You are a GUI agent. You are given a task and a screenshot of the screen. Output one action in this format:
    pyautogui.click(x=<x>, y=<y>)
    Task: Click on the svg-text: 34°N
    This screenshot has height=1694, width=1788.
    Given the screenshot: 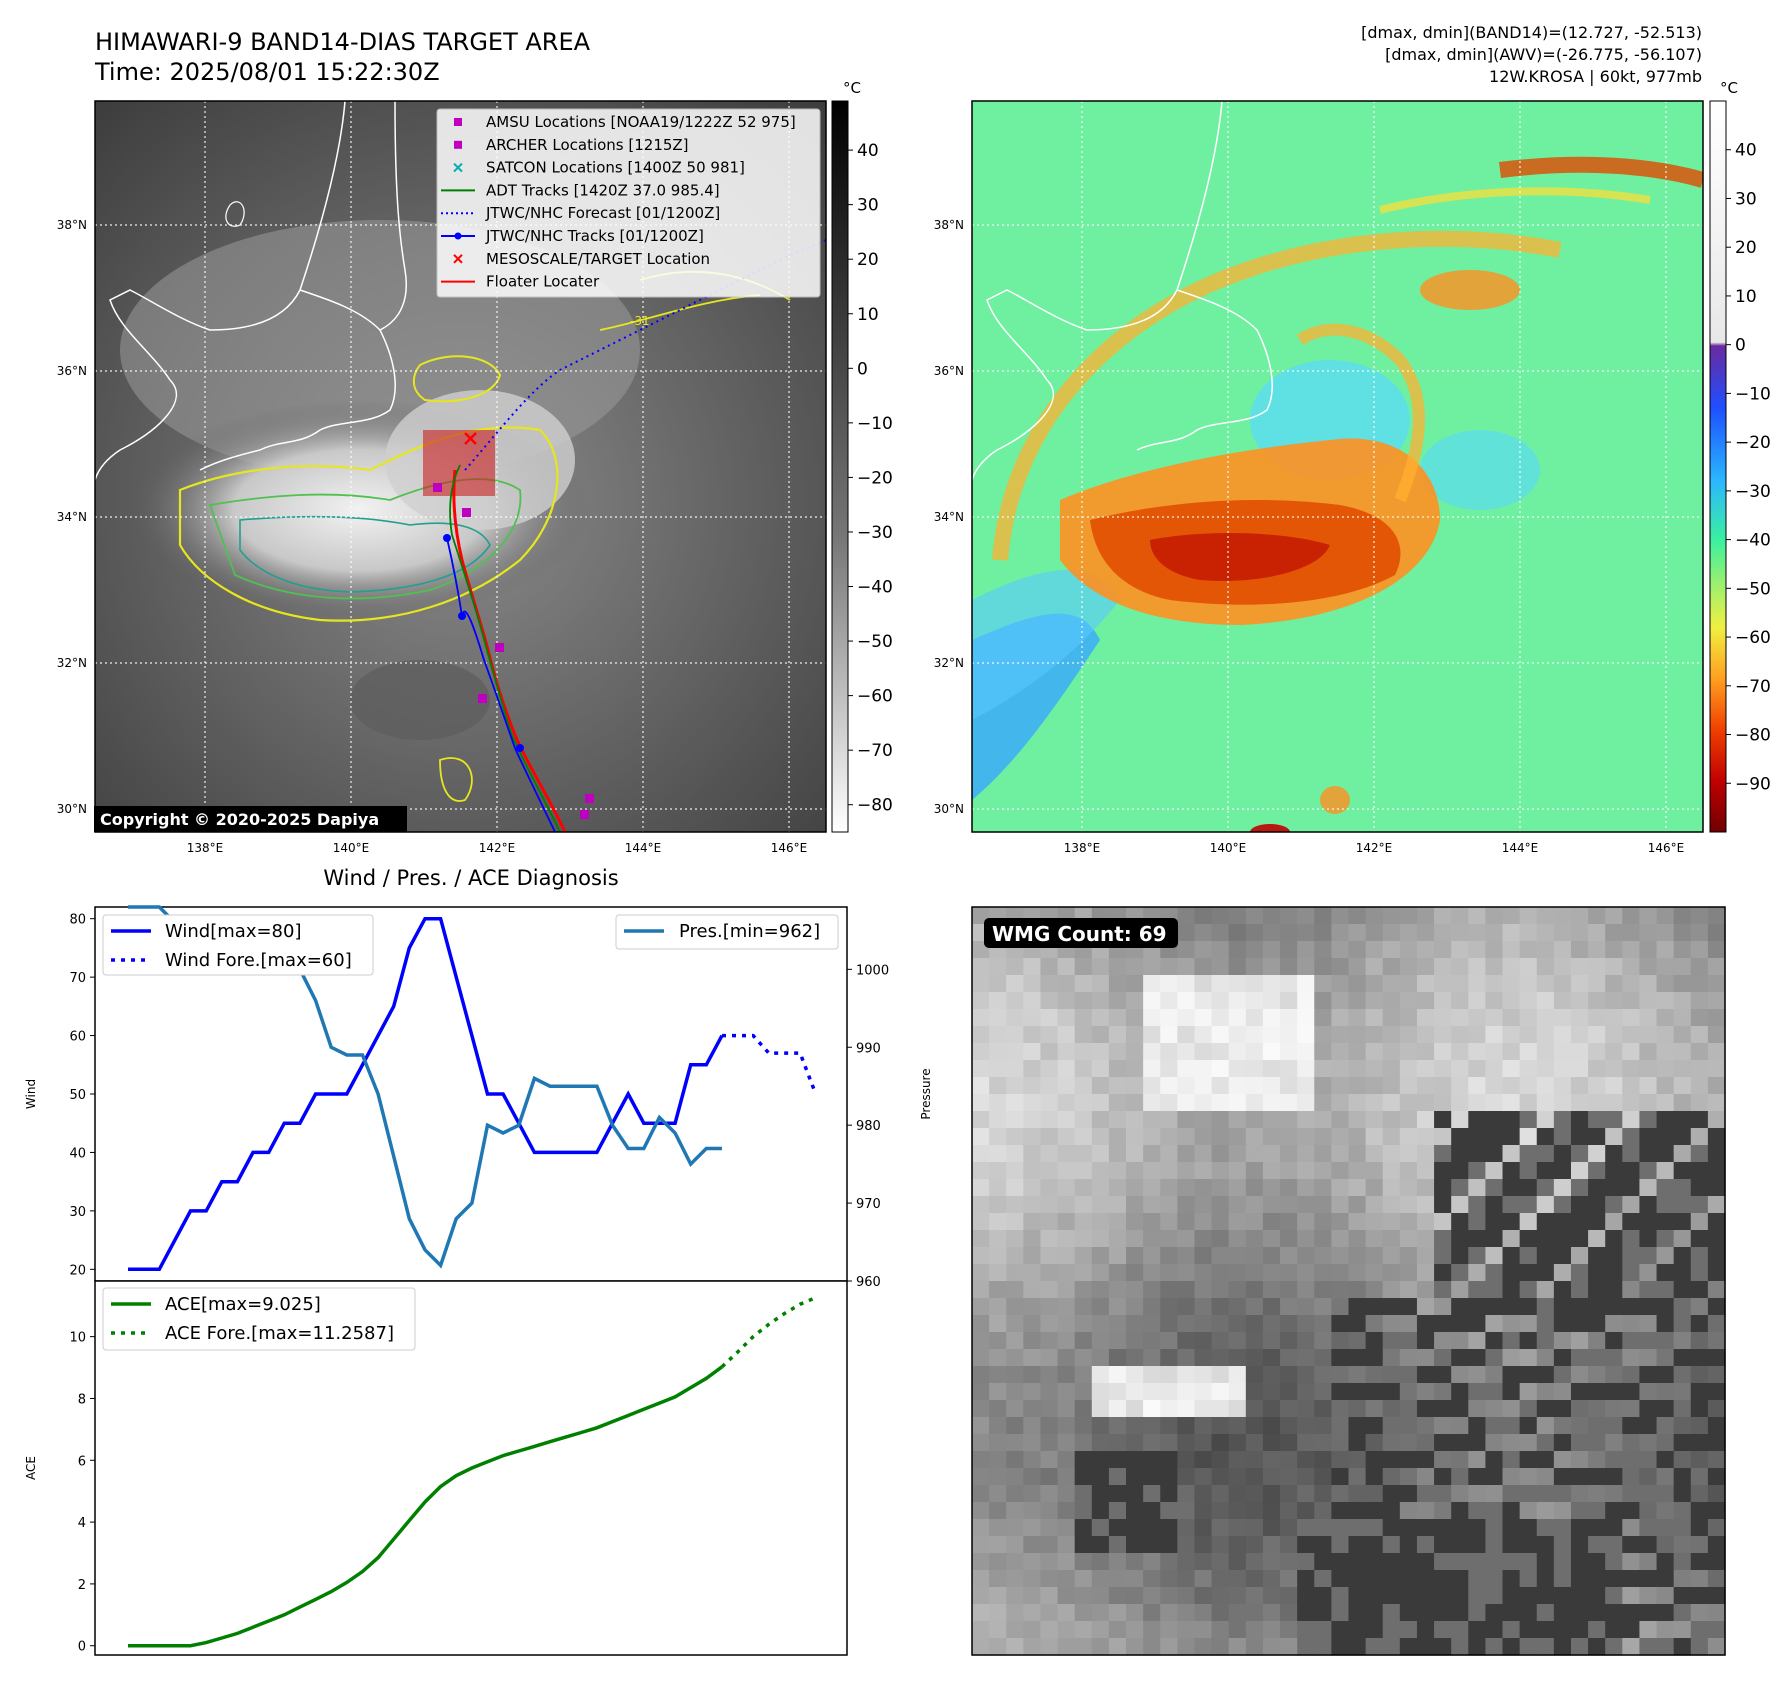 What is the action you would take?
    pyautogui.click(x=949, y=517)
    